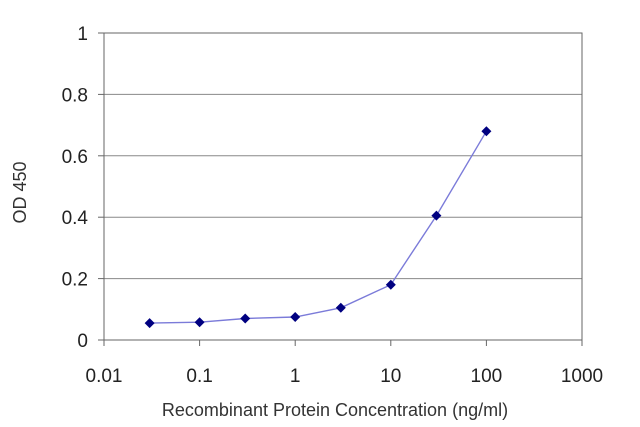 Image resolution: width=640 pixels, height=427 pixels. What do you see at coordinates (104, 376) in the screenshot?
I see `x-tick-label: 0.01` at bounding box center [104, 376].